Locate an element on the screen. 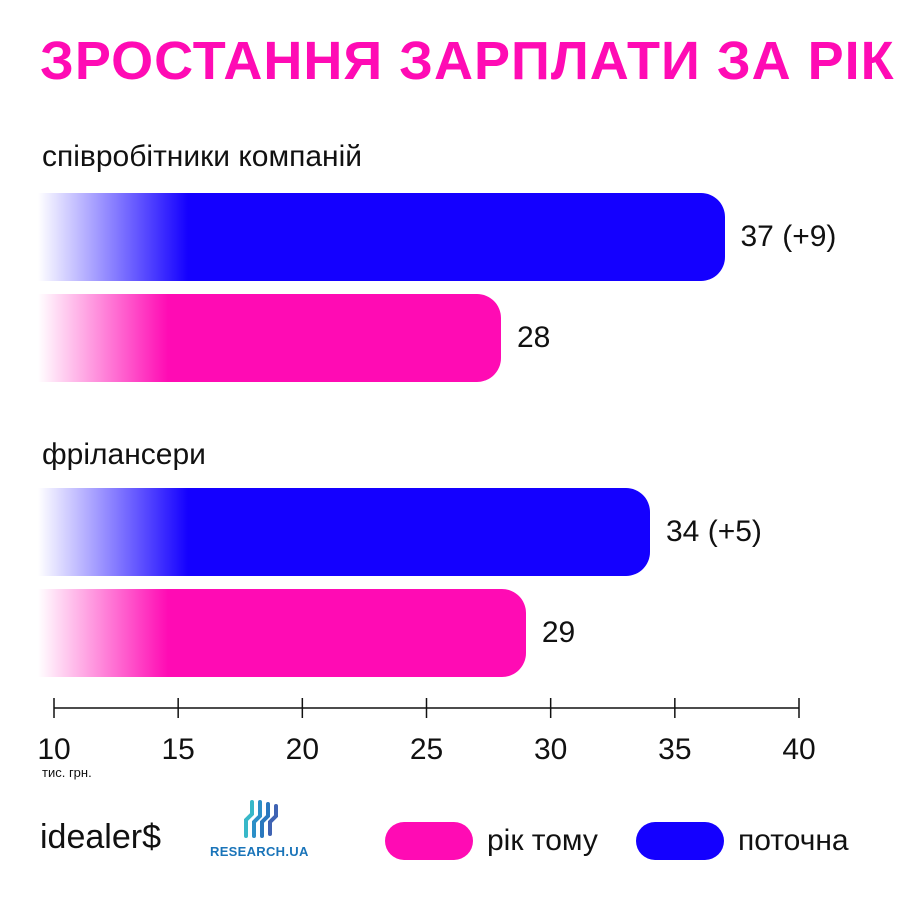 The image size is (900, 900). legend-label-prior: рік тому is located at coordinates (542, 840).